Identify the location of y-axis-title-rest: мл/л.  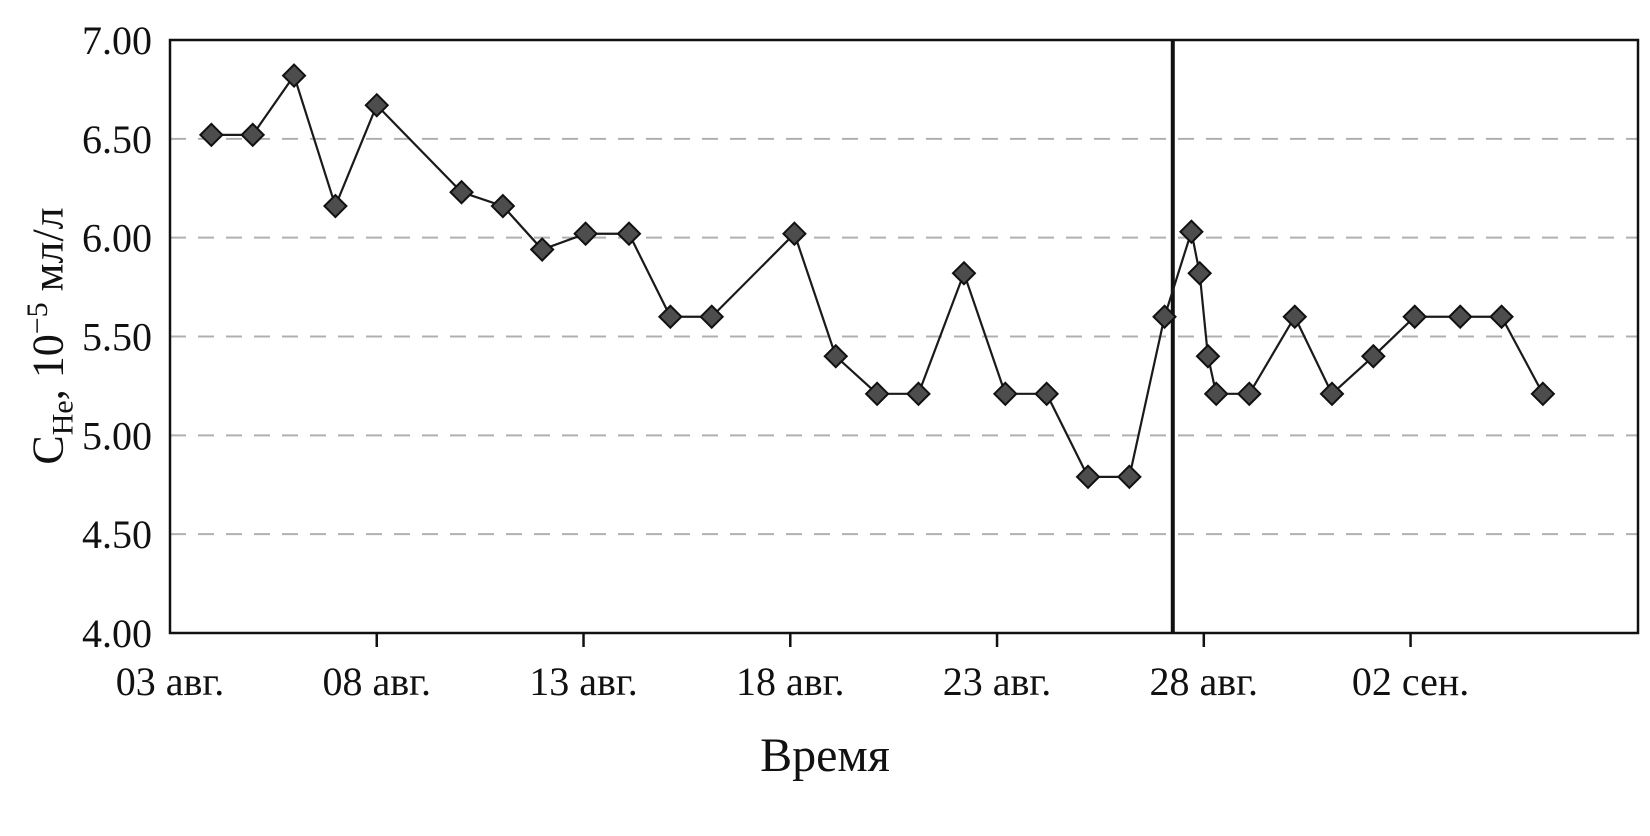
(48, 255).